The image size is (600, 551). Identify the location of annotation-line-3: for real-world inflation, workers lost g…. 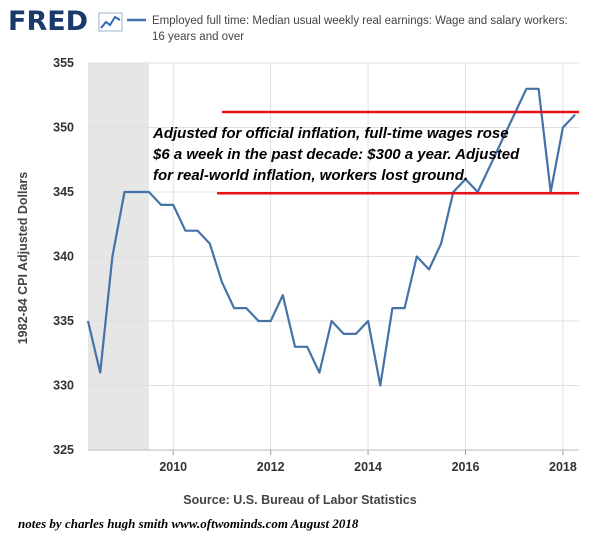
(310, 175).